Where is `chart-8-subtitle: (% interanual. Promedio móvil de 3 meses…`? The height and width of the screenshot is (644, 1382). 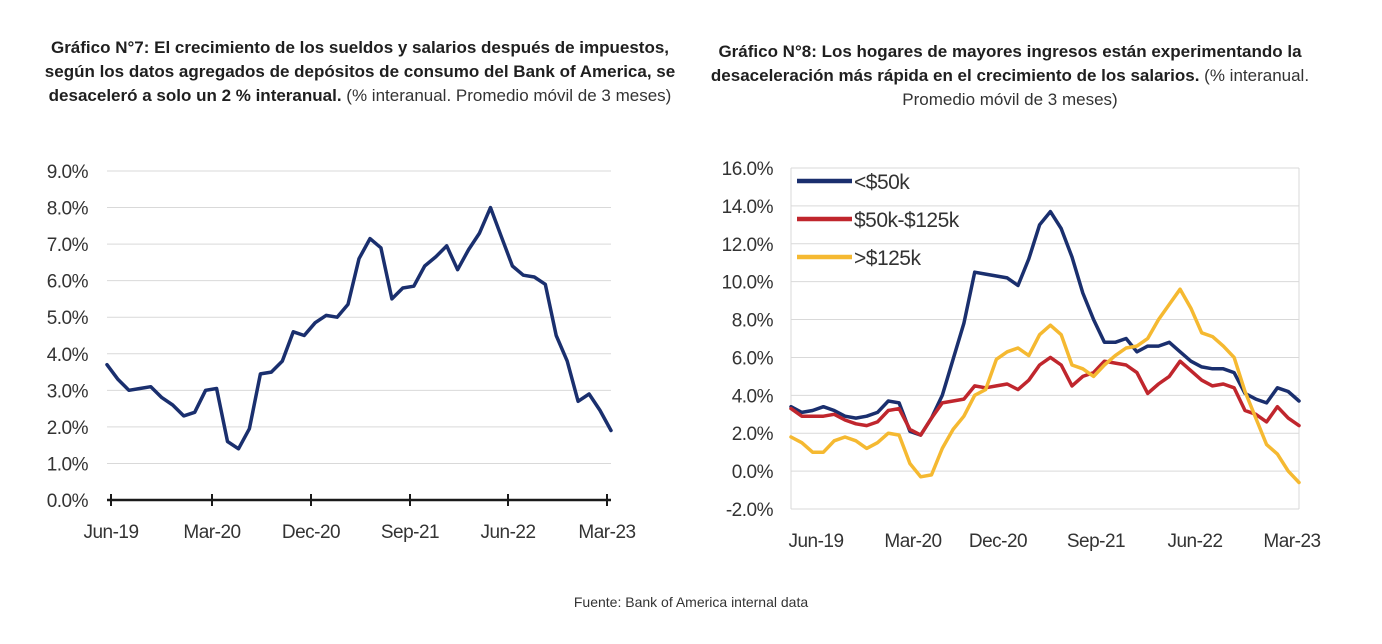 chart-8-subtitle: (% interanual. Promedio móvil de 3 meses… is located at coordinates (1106, 87).